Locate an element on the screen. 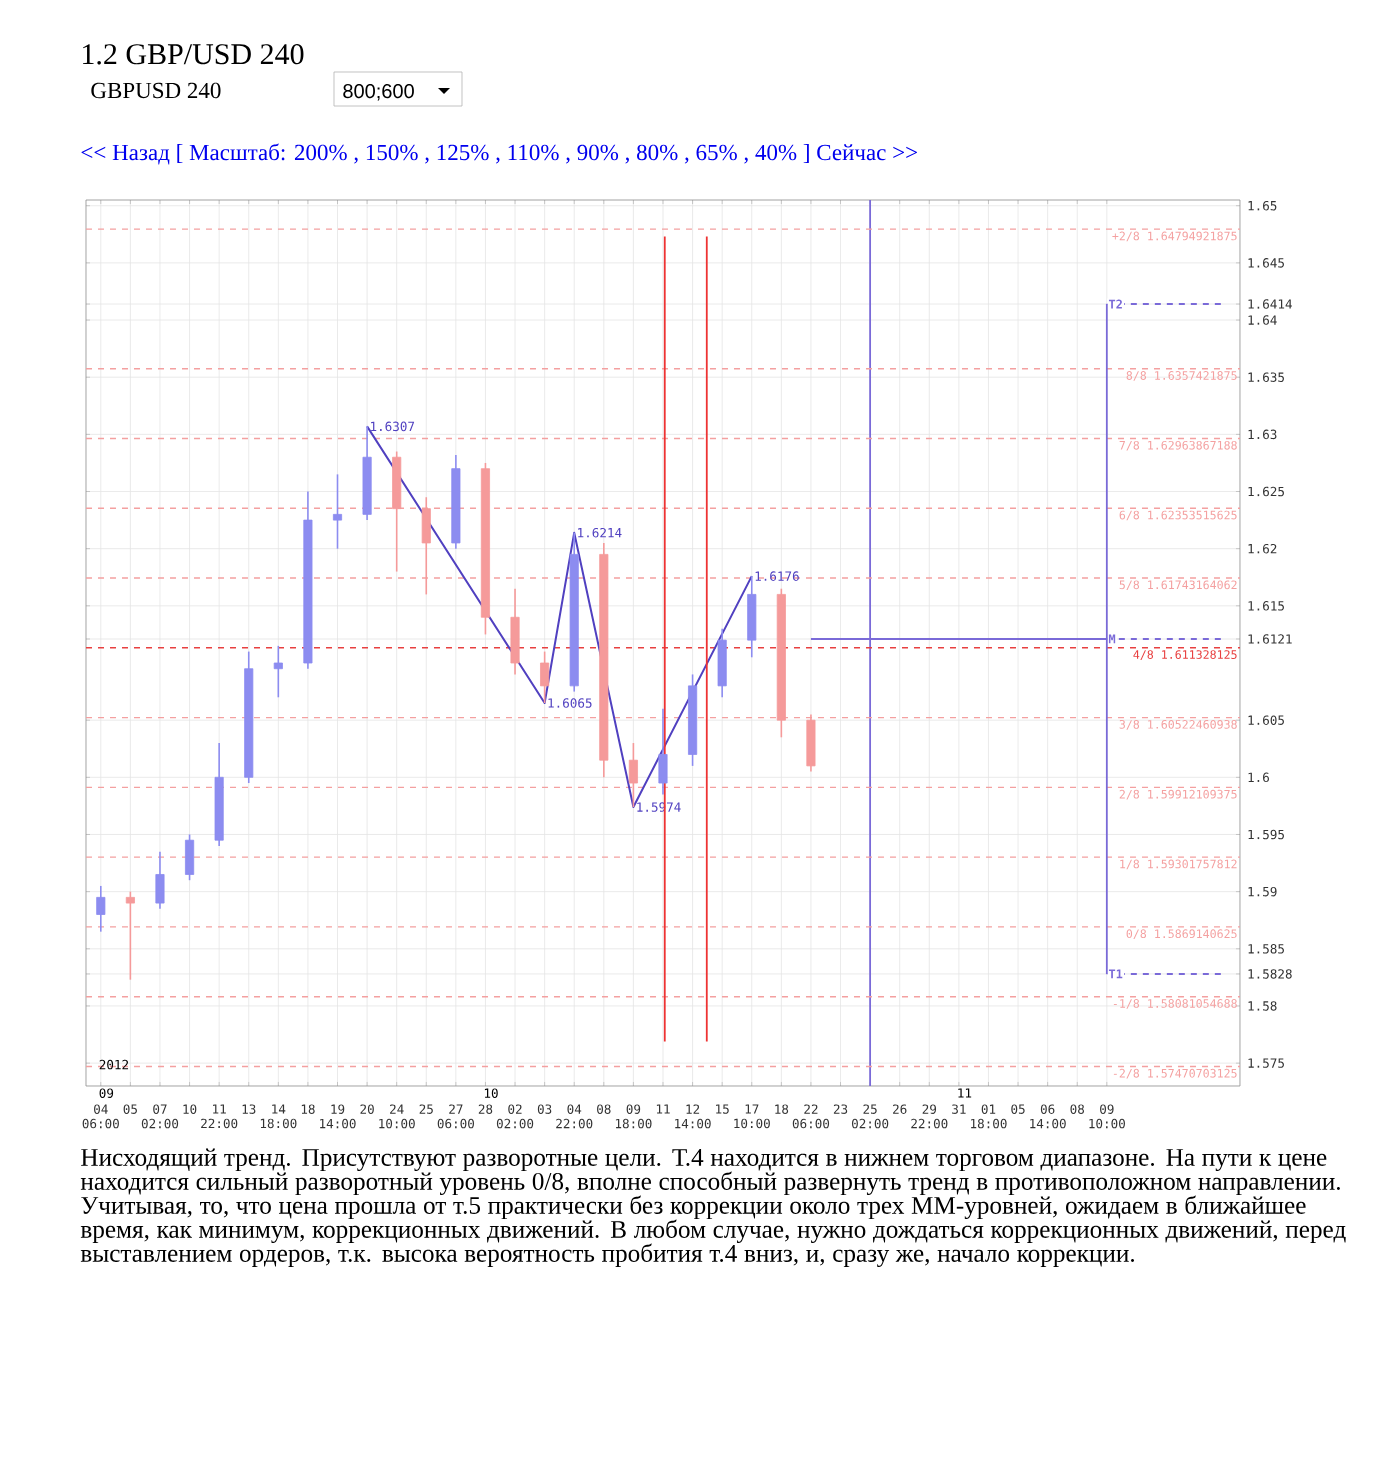  chart-subtitle: GBPUSD 240 is located at coordinates (156, 90).